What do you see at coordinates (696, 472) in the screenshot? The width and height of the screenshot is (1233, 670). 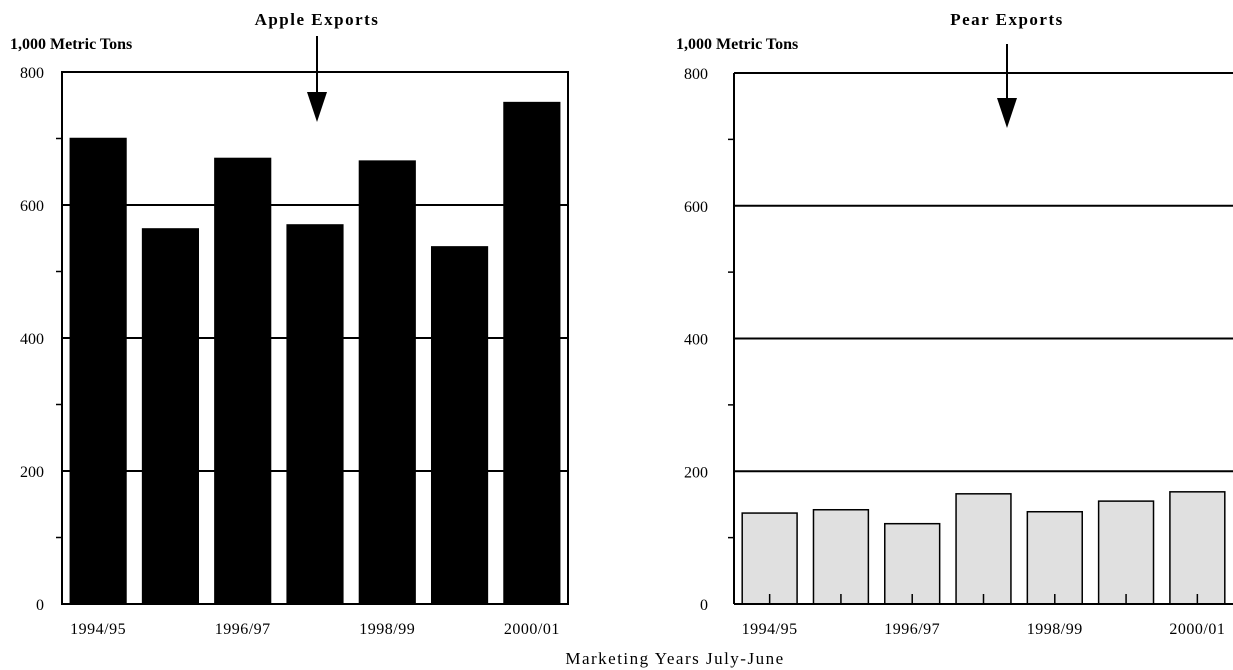 I see `pear-y-tick-label: 200` at bounding box center [696, 472].